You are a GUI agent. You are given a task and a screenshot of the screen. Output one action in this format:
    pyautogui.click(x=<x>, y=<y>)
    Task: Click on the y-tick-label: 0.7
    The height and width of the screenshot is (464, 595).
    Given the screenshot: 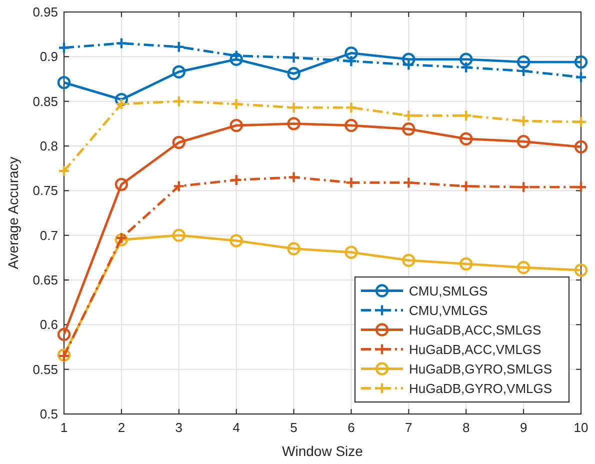 What is the action you would take?
    pyautogui.click(x=49, y=235)
    